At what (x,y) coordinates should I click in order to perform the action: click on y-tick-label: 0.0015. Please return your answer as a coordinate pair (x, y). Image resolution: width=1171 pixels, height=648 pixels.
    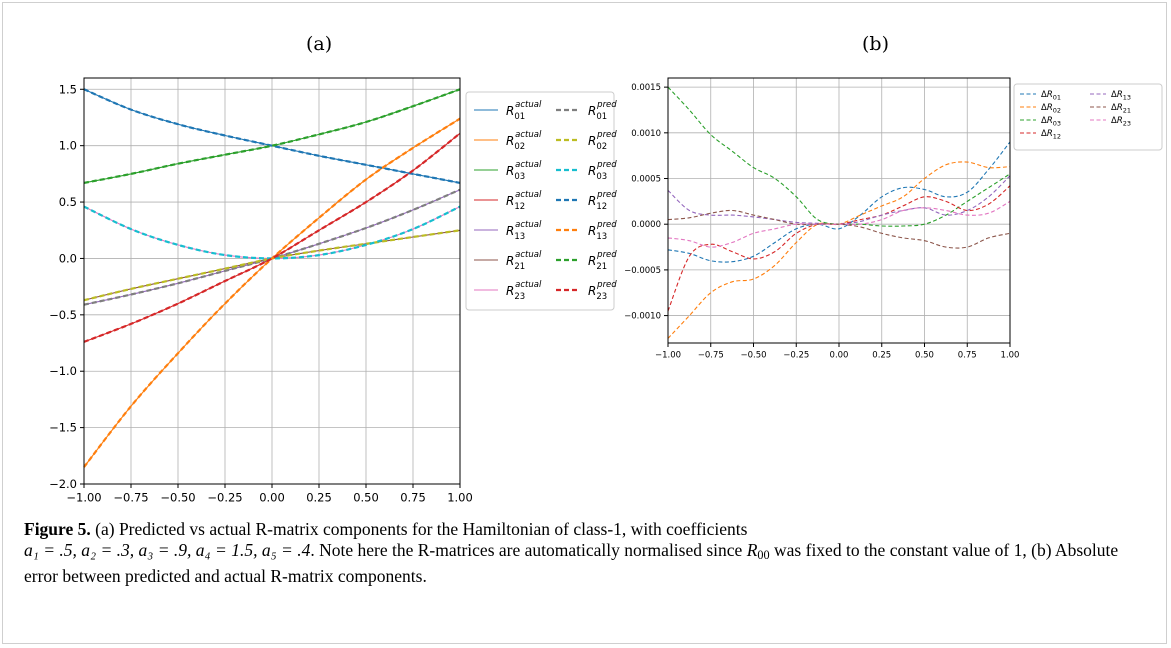
    Looking at the image, I should click on (646, 88).